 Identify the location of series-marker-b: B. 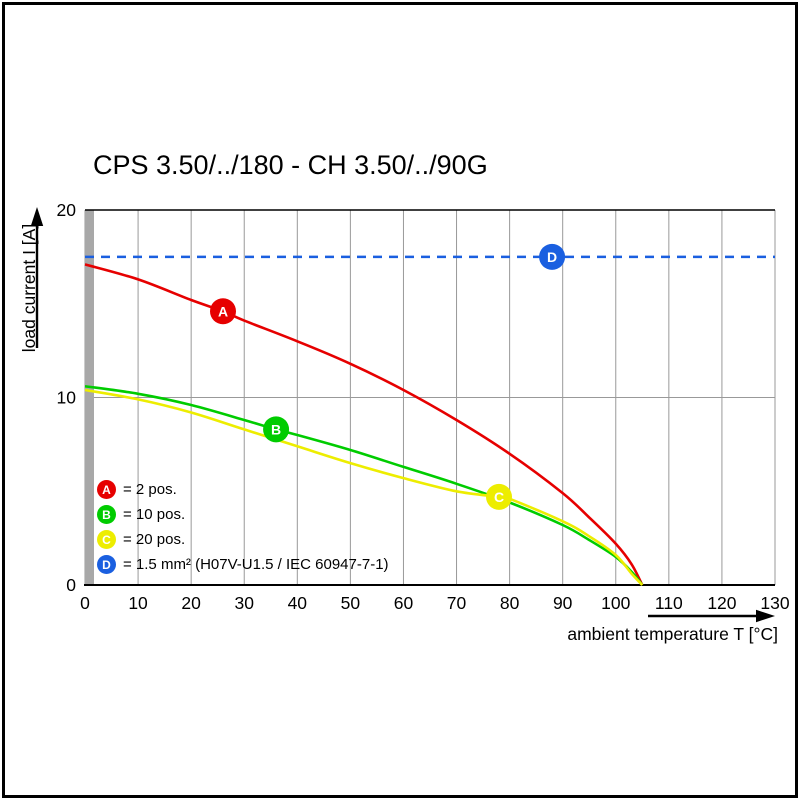
(276, 429).